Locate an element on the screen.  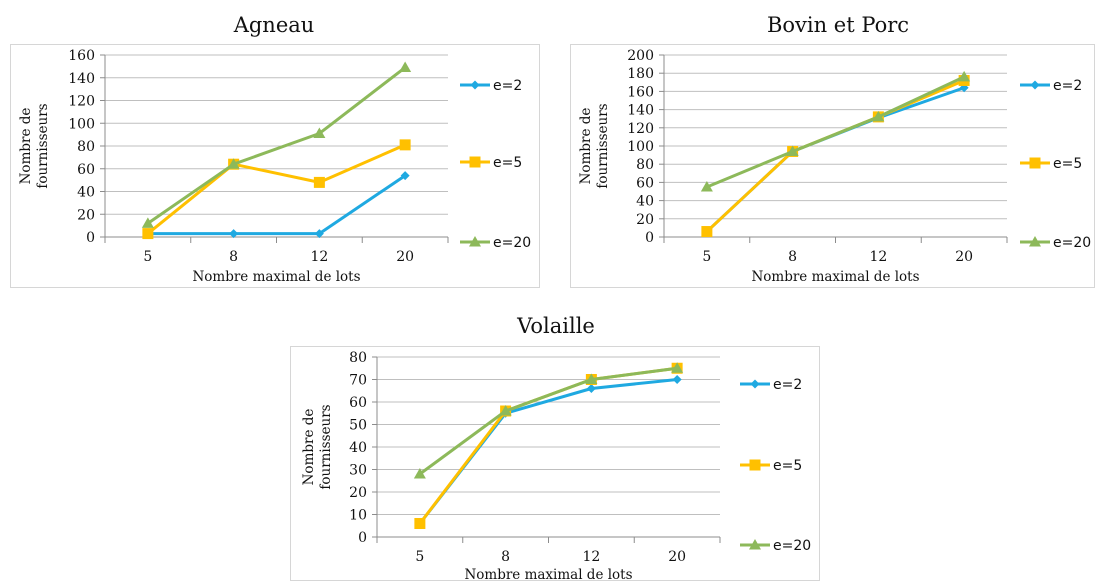
y-tick-label: 70 is located at coordinates (358, 381).